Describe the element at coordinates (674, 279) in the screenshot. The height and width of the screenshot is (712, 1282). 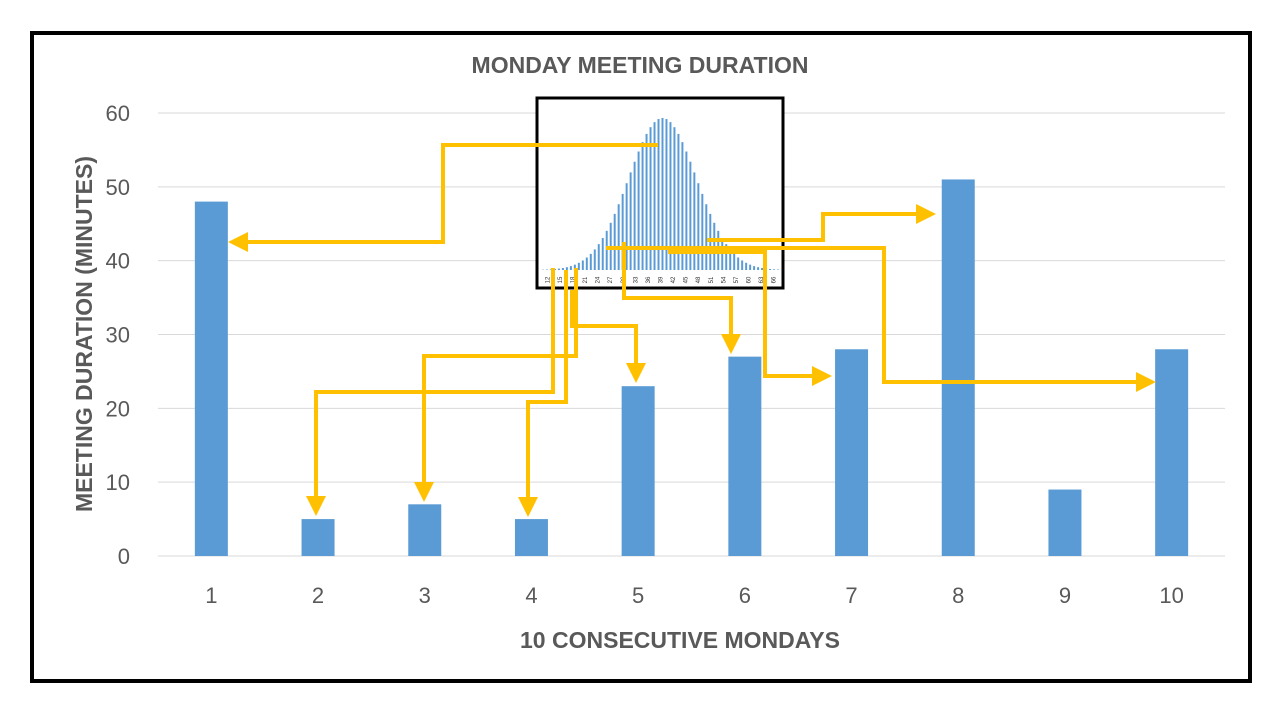
I see `inset-tick-42: 42` at that location.